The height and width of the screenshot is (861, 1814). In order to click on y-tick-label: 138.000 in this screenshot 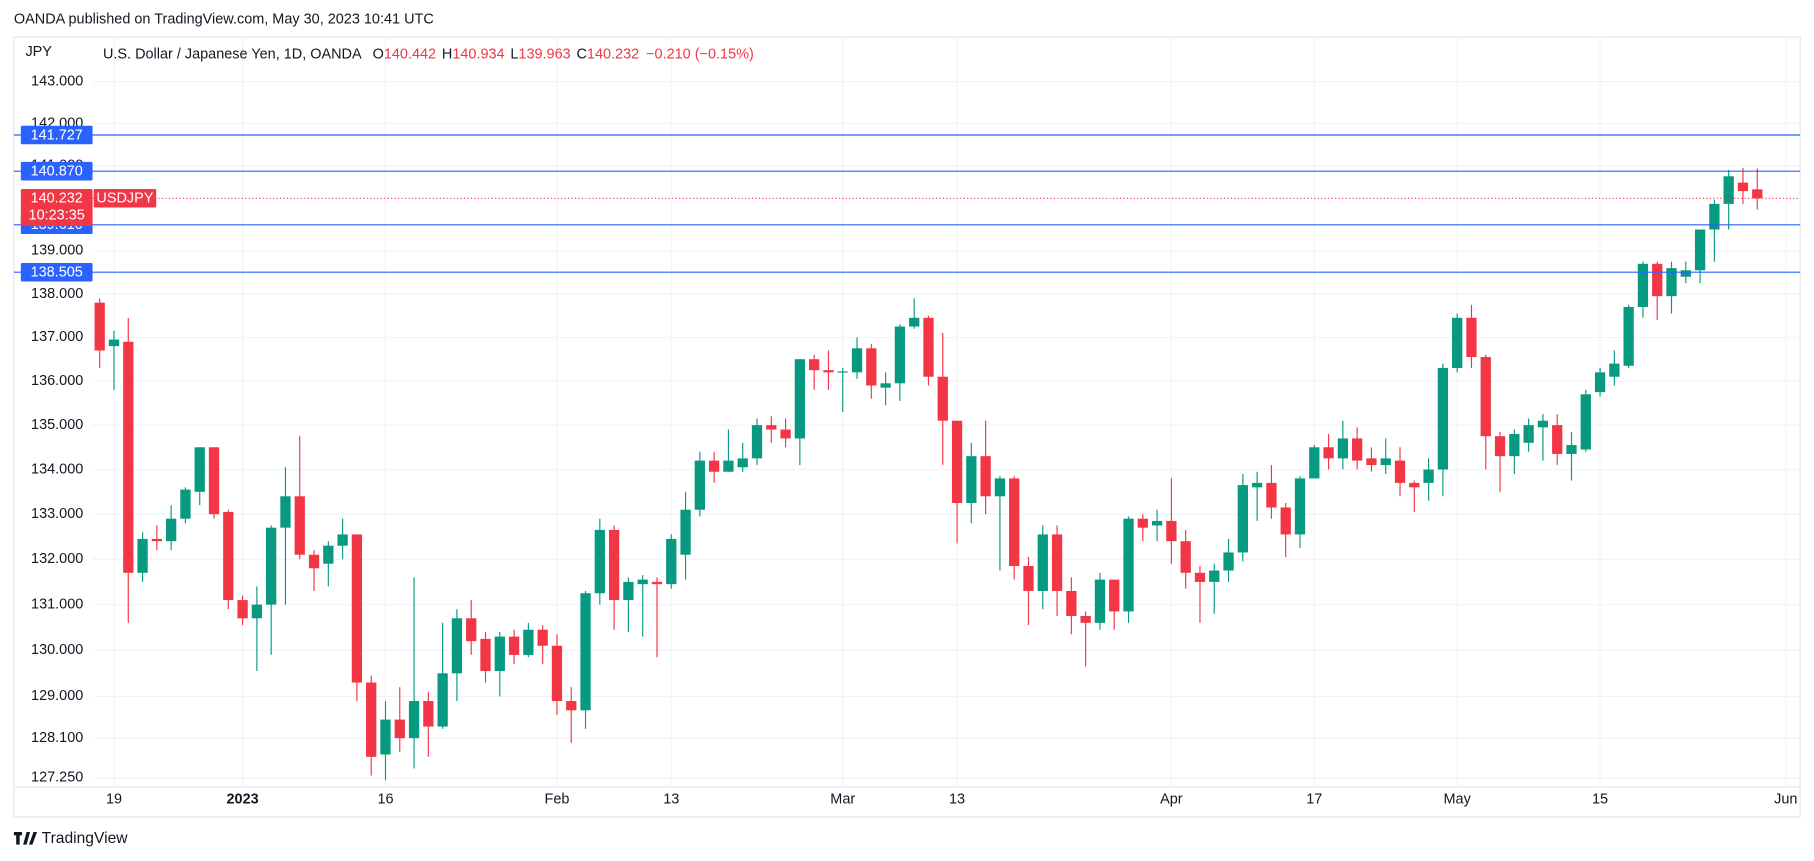, I will do `click(57, 294)`.